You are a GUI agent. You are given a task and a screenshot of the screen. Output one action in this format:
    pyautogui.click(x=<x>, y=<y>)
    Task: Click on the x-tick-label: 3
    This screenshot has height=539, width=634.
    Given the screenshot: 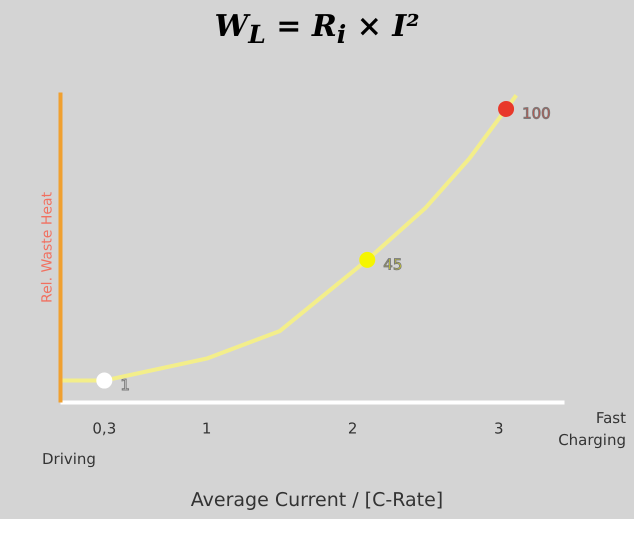 What is the action you would take?
    pyautogui.click(x=499, y=429)
    